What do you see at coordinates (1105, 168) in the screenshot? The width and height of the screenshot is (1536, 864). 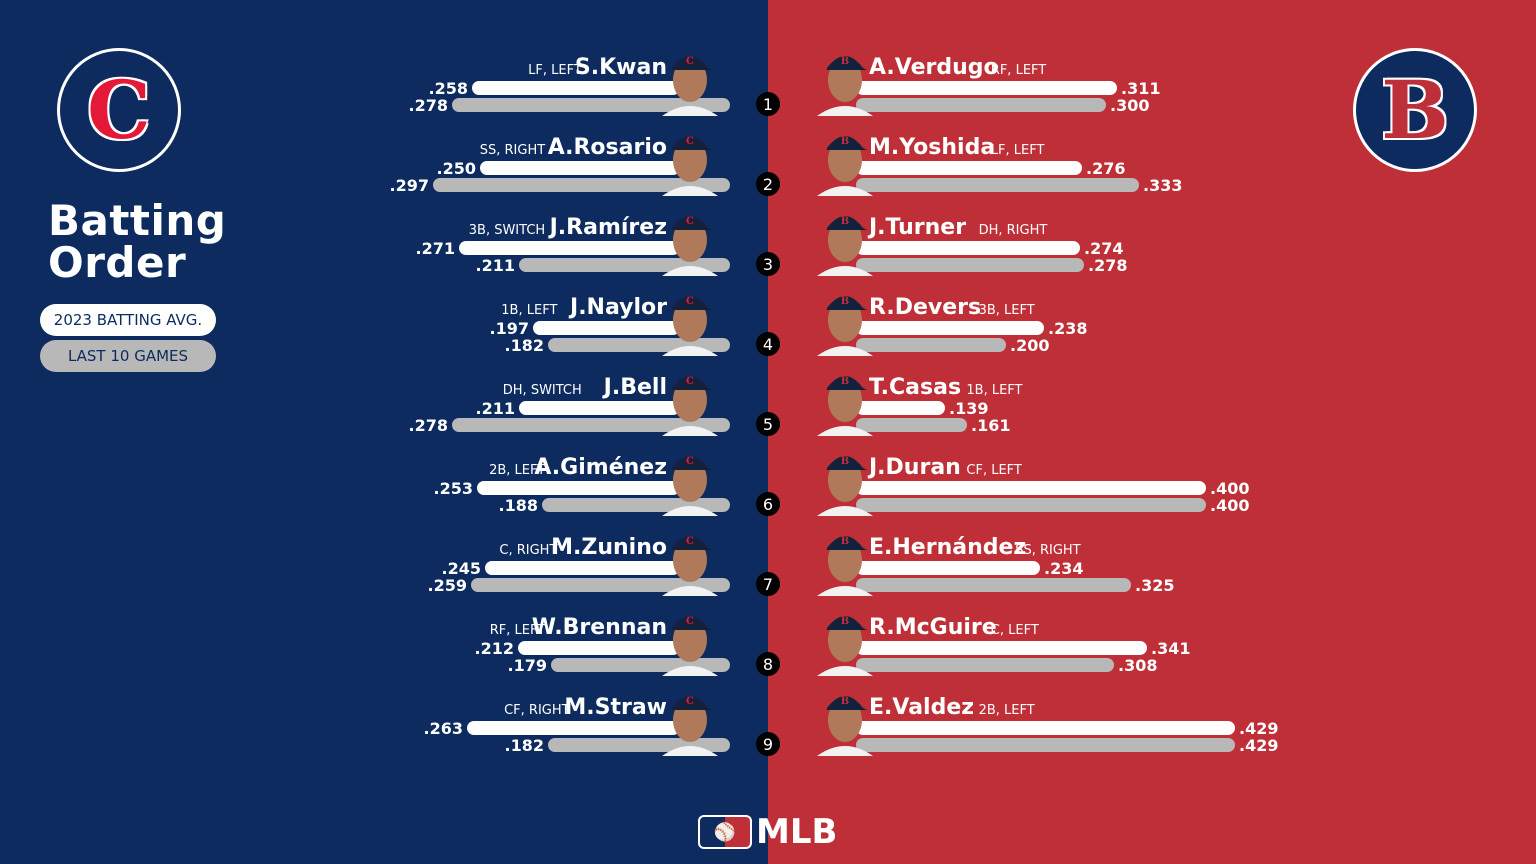 I see `label-season-right: .276` at bounding box center [1105, 168].